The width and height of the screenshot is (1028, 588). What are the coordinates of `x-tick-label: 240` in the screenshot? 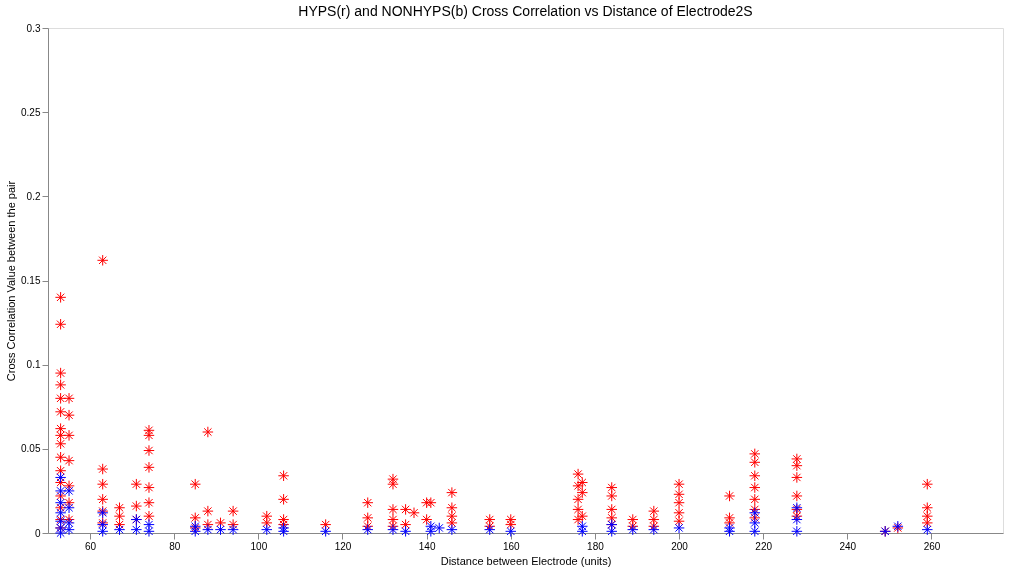 It's located at (848, 546).